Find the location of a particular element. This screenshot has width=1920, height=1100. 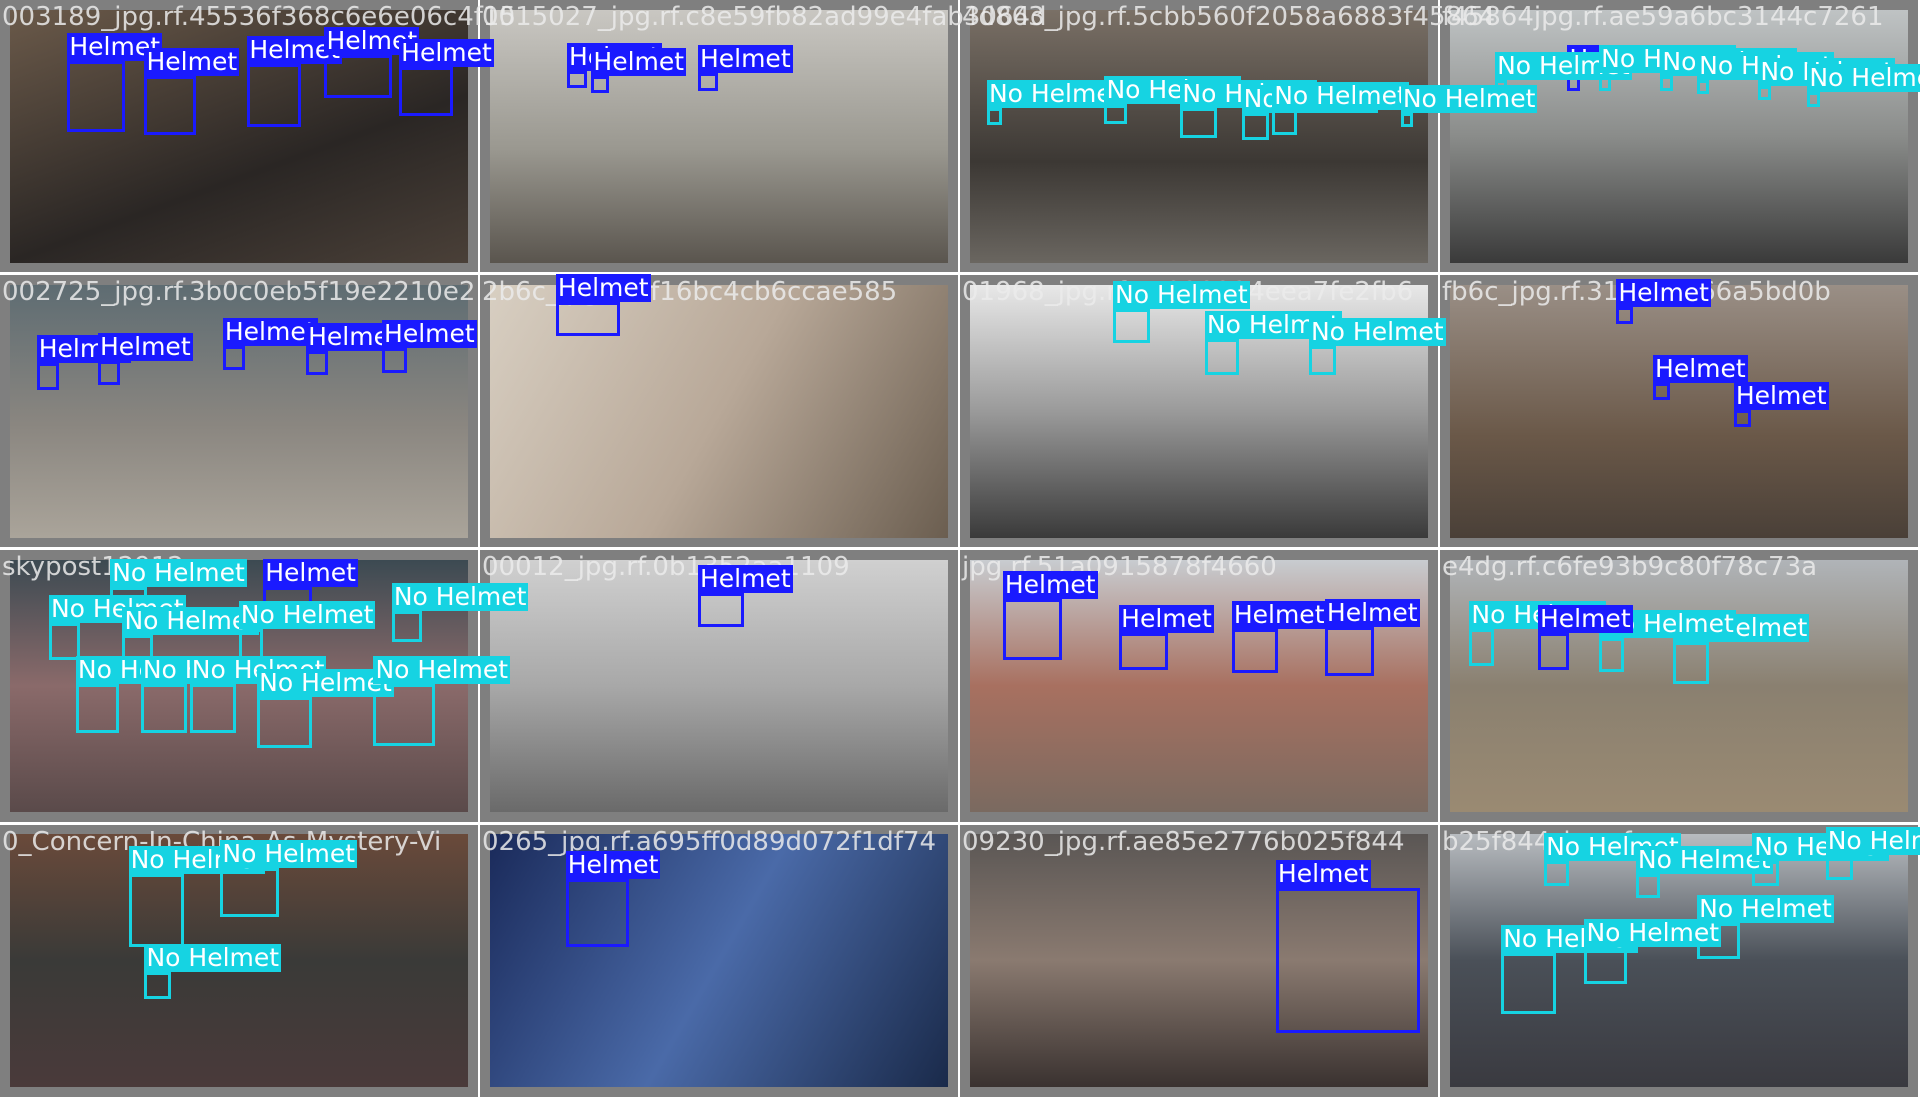

filename: f45864jpg.rf.ae59a6bc3144c7261 is located at coordinates (1663, 17).